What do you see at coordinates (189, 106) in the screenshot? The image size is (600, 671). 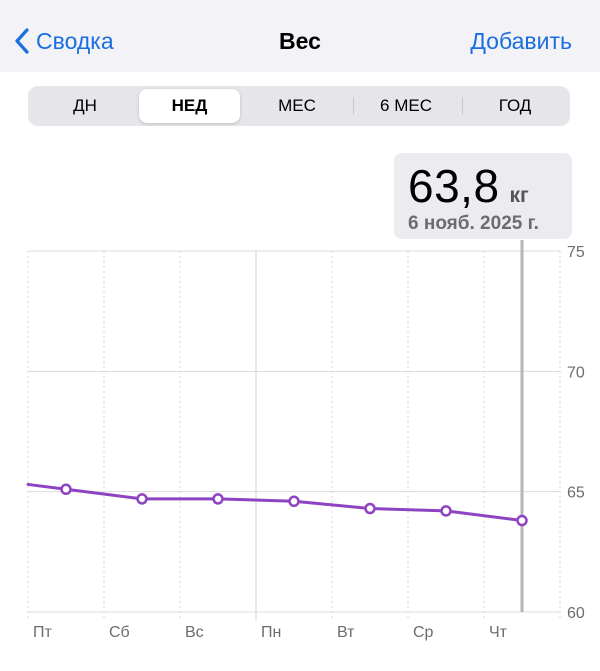 I see `segment-week: НЕД` at bounding box center [189, 106].